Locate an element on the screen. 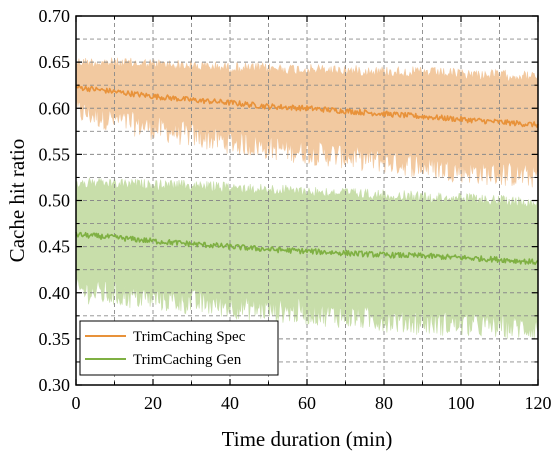 This screenshot has width=554, height=458. x-axis-label: Time duration (min) is located at coordinates (307, 439).